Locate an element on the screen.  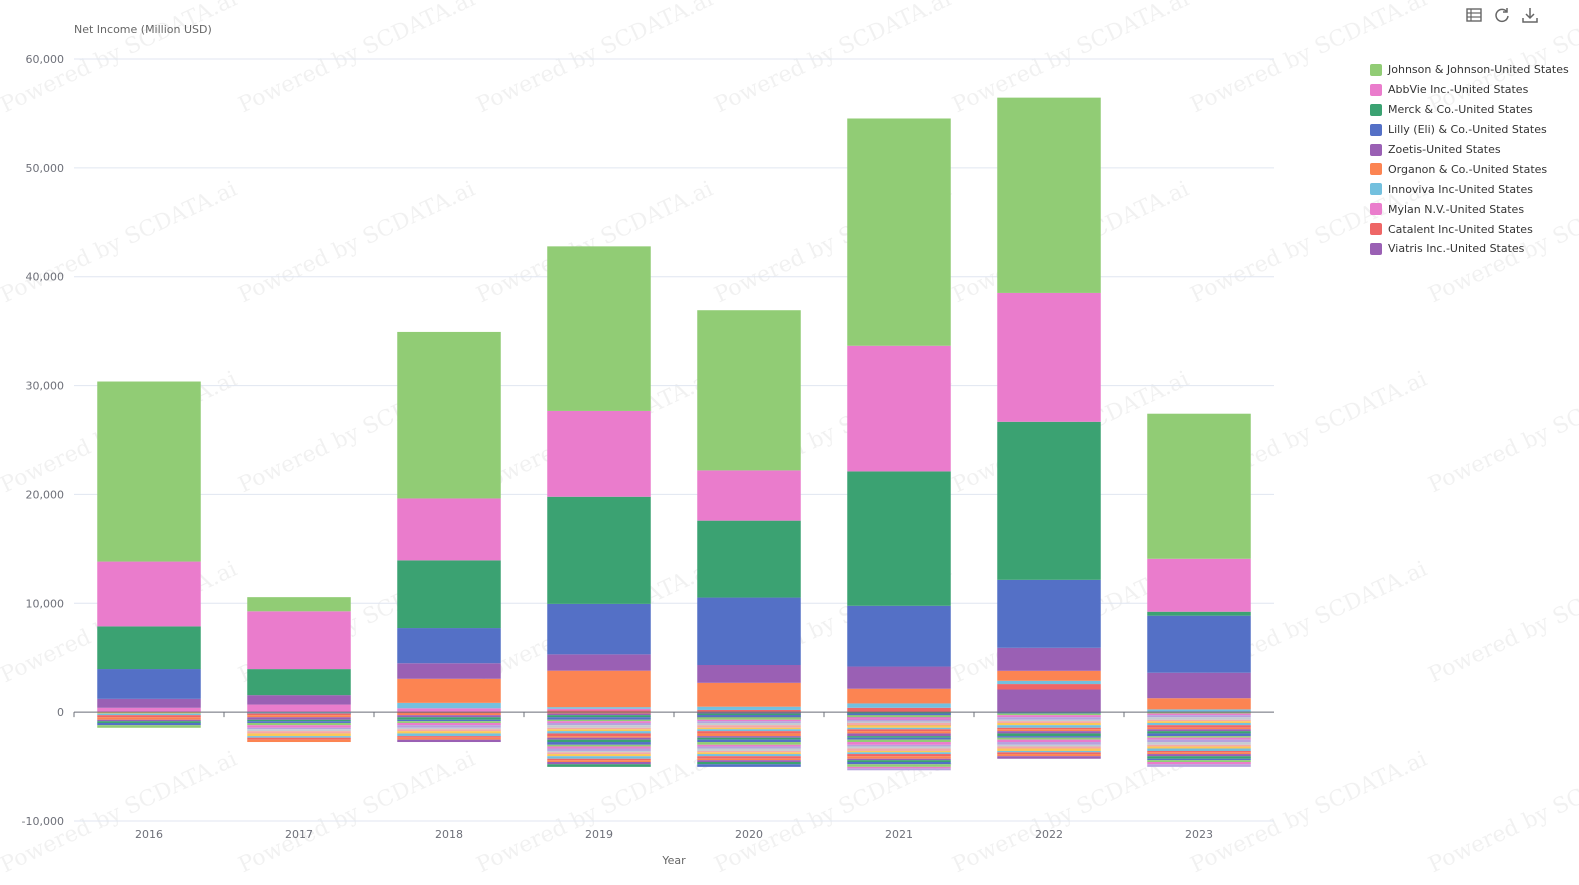
x-tick-label: 2023 is located at coordinates (1199, 834).